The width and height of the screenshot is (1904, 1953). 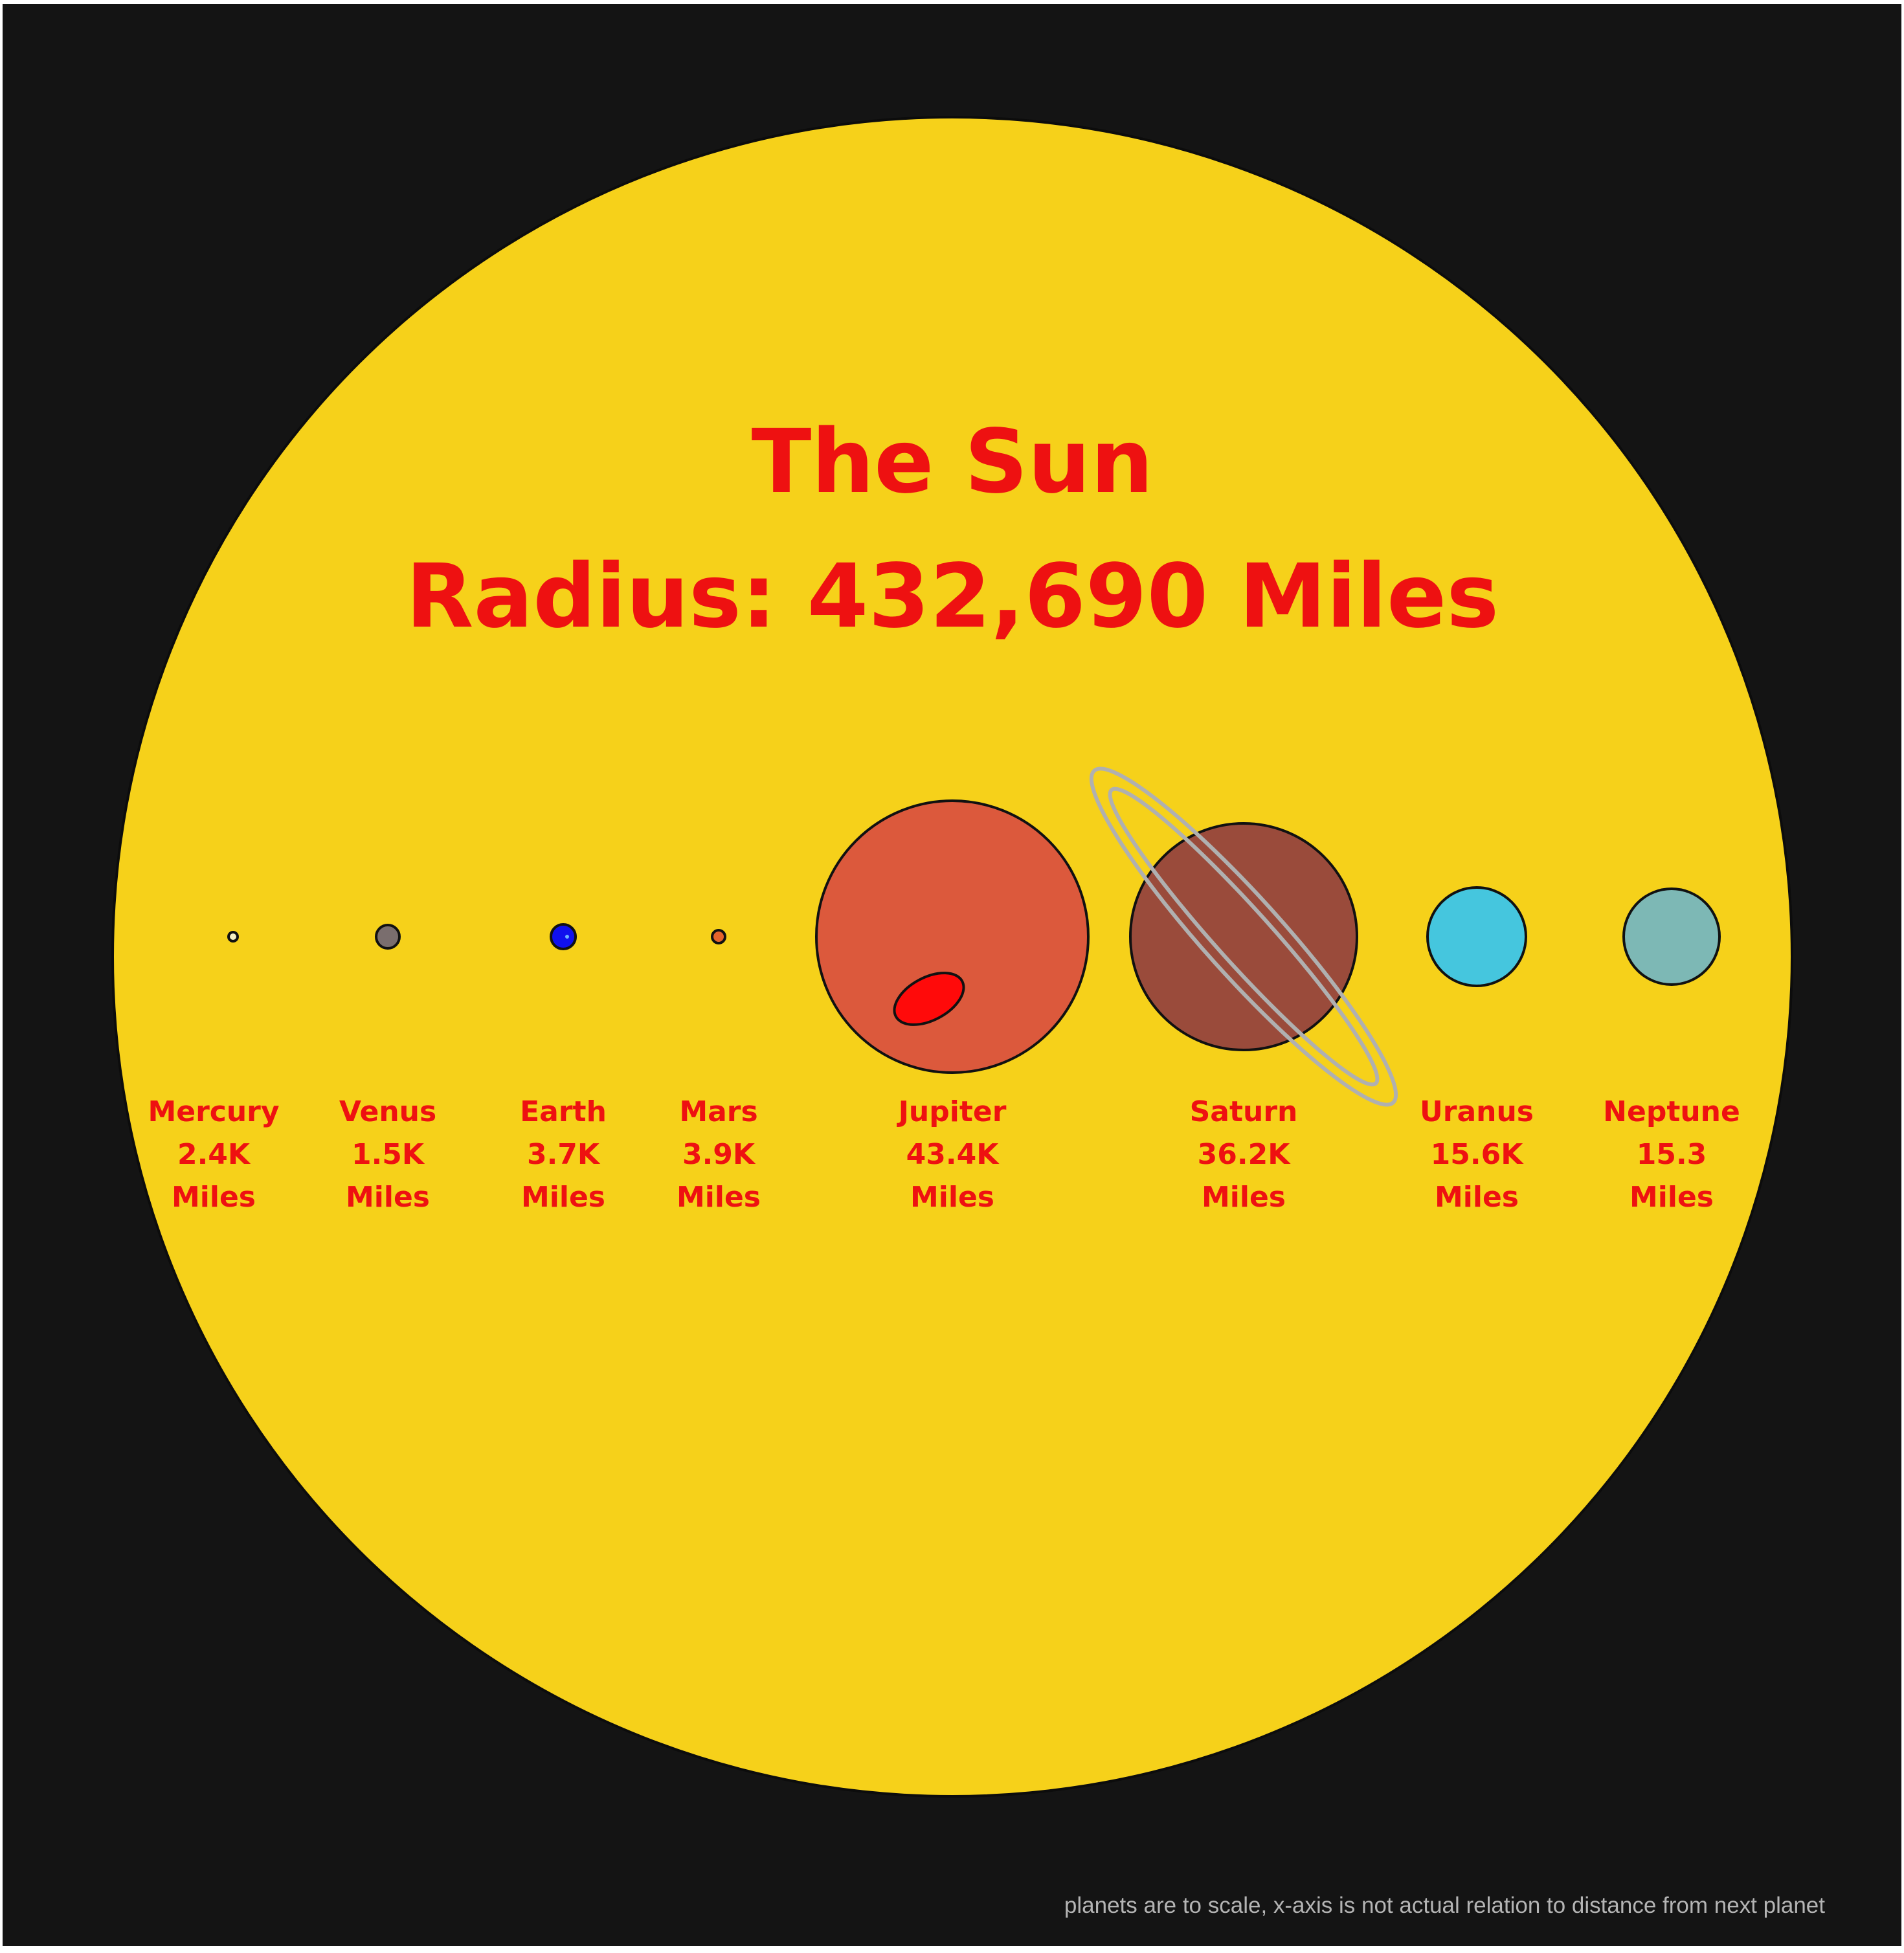 I want to click on saturn-planet, so click(x=1243, y=937).